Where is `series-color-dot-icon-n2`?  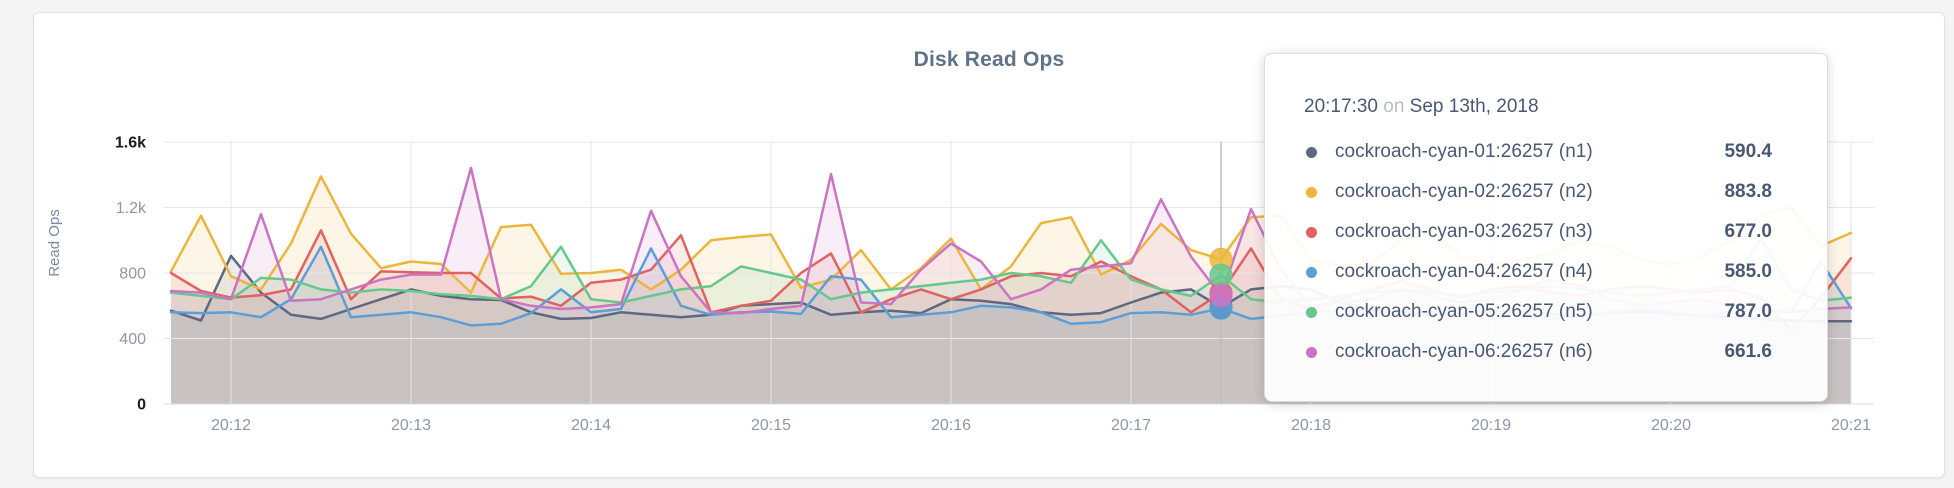
series-color-dot-icon-n2 is located at coordinates (1311, 192).